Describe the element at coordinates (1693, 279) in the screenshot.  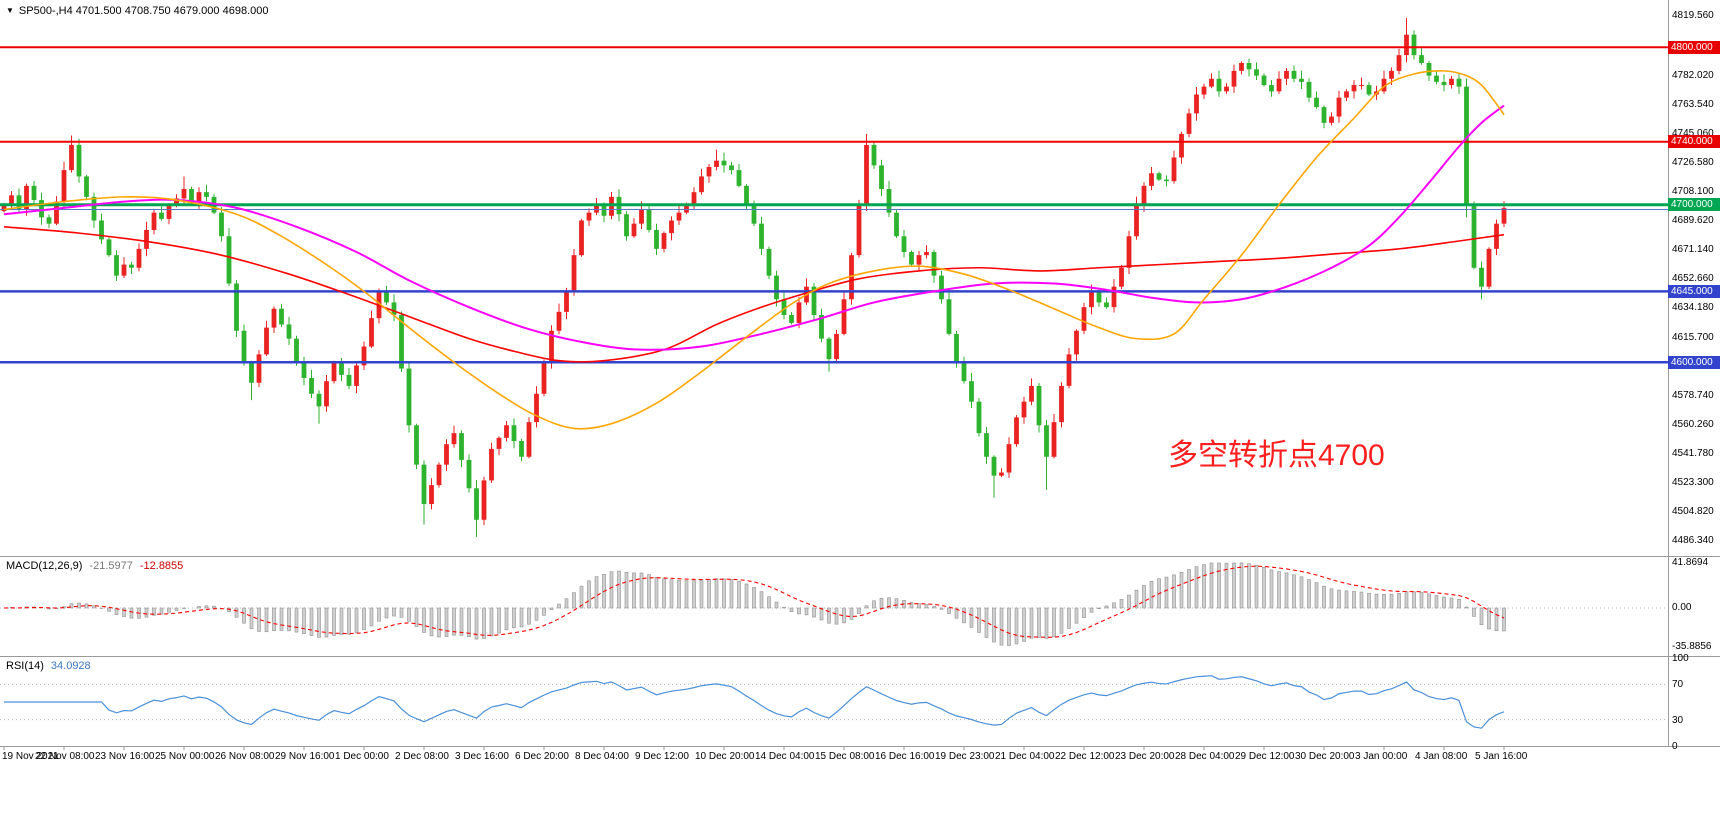
I see `price-tick-label: 4652.660` at that location.